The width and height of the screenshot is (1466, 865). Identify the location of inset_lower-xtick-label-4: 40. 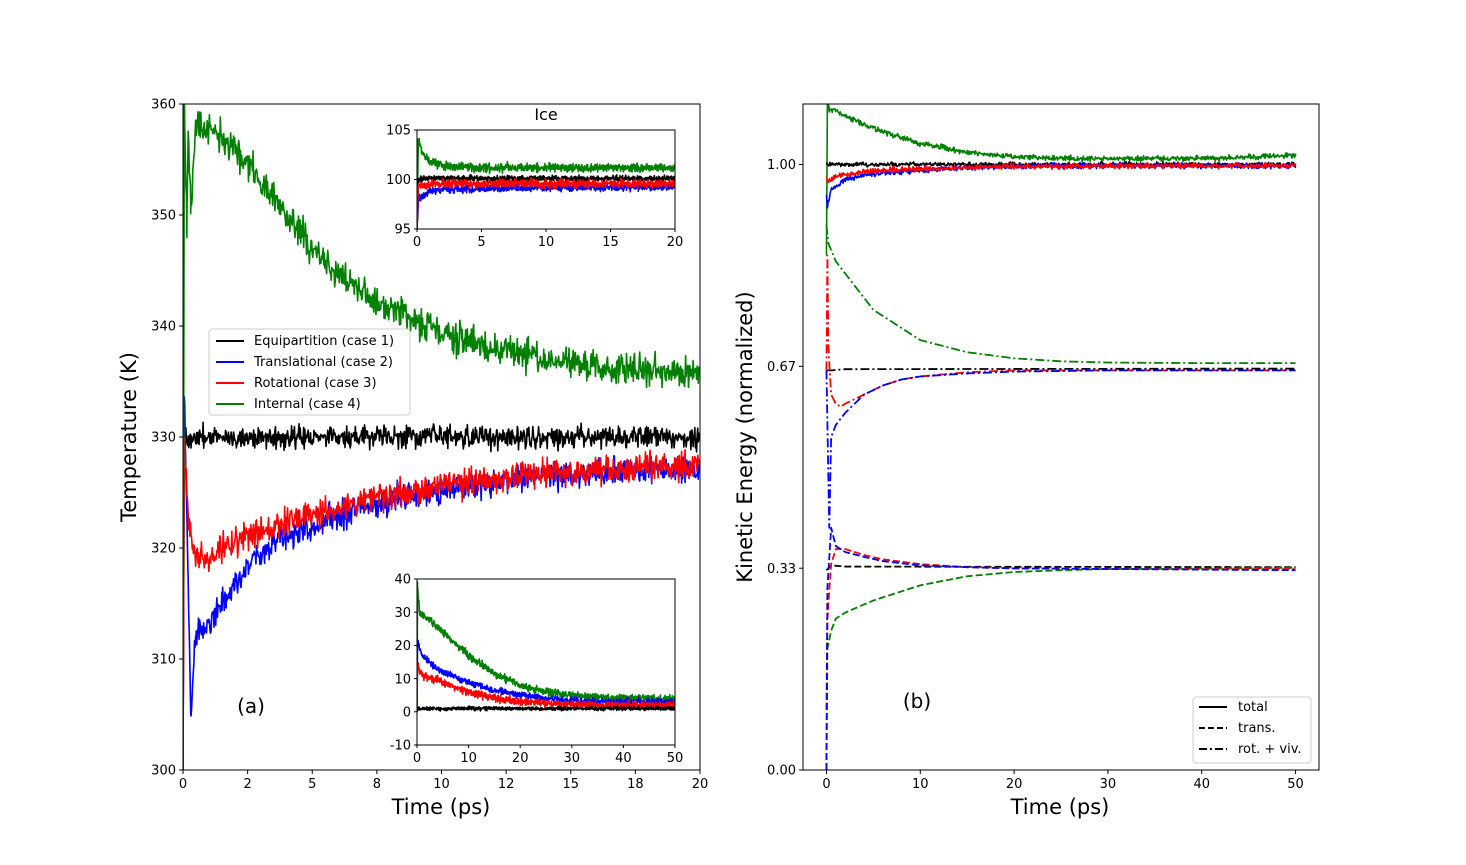
(623, 758).